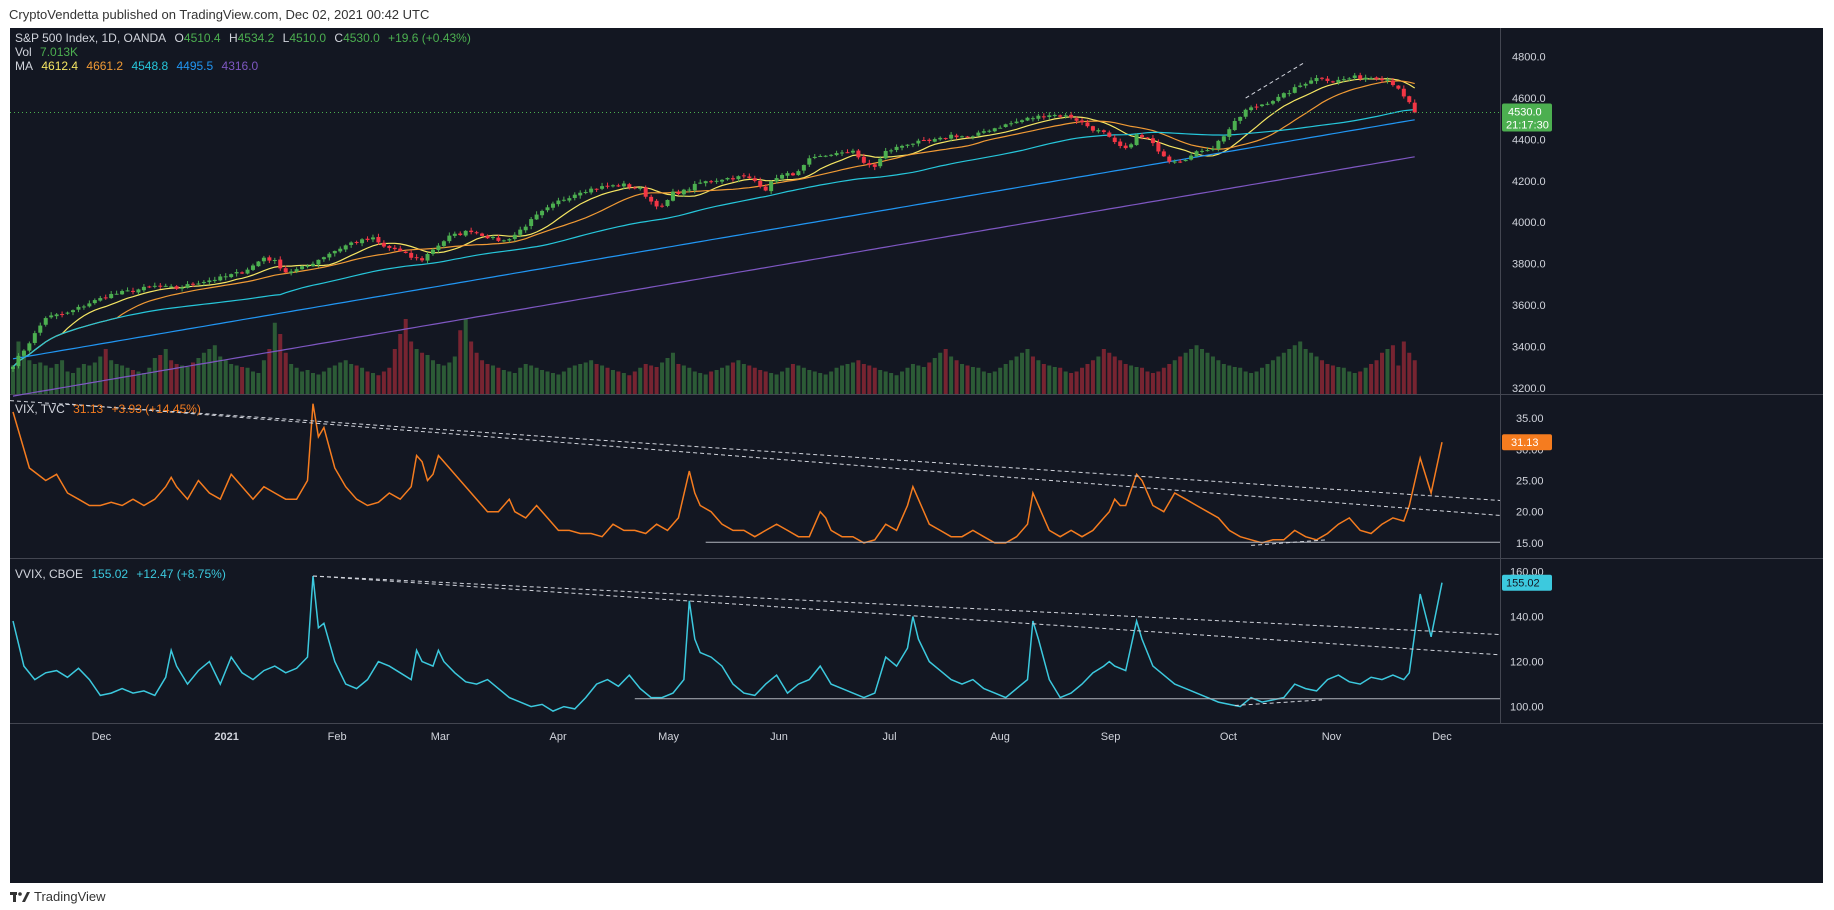  Describe the element at coordinates (58, 896) in the screenshot. I see `tradingview-logo: TradingView` at that location.